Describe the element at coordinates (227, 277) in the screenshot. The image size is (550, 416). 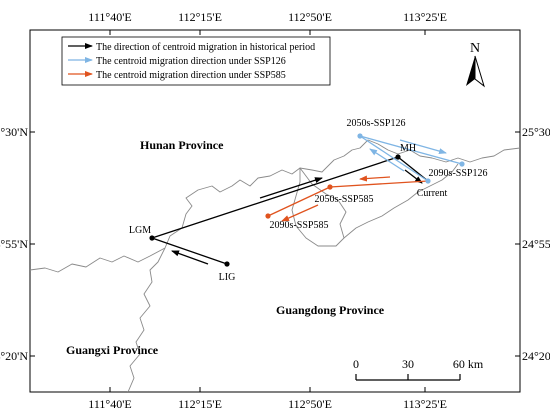
I see `label-lig: LIG` at that location.